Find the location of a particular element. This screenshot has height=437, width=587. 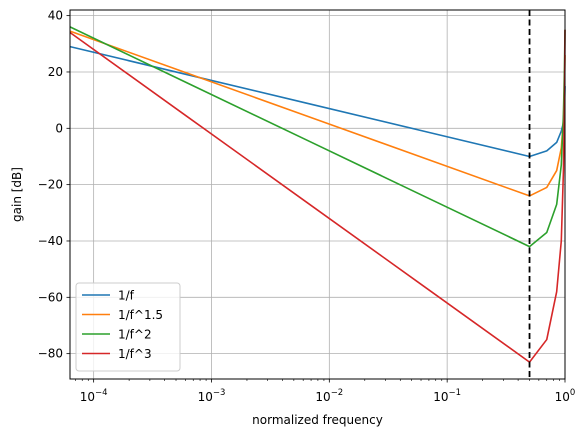

x-tick-label: 10⁻¹ is located at coordinates (447, 396).